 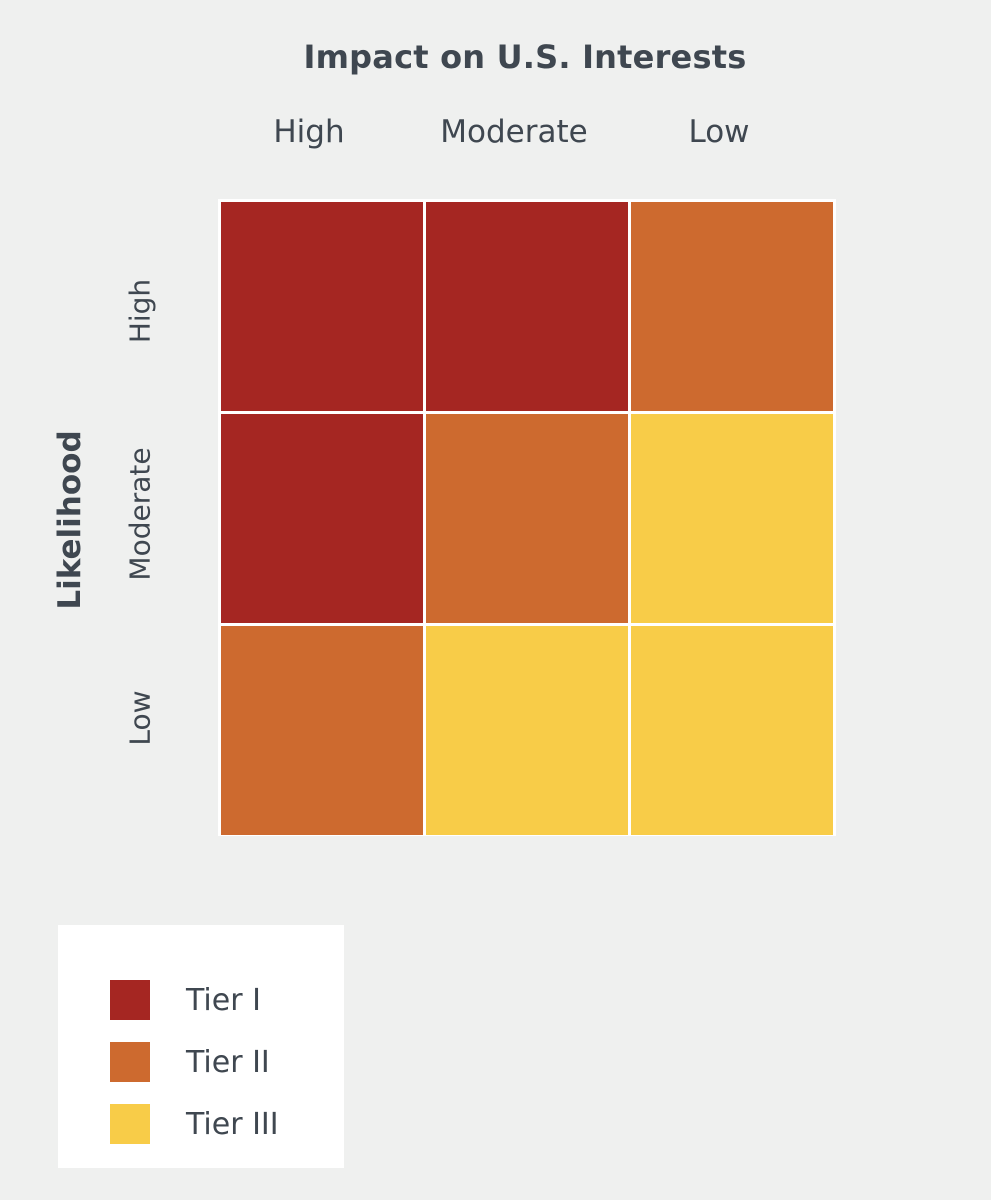 What do you see at coordinates (232, 1124) in the screenshot?
I see `legend-label-tier-iii: Tier III` at bounding box center [232, 1124].